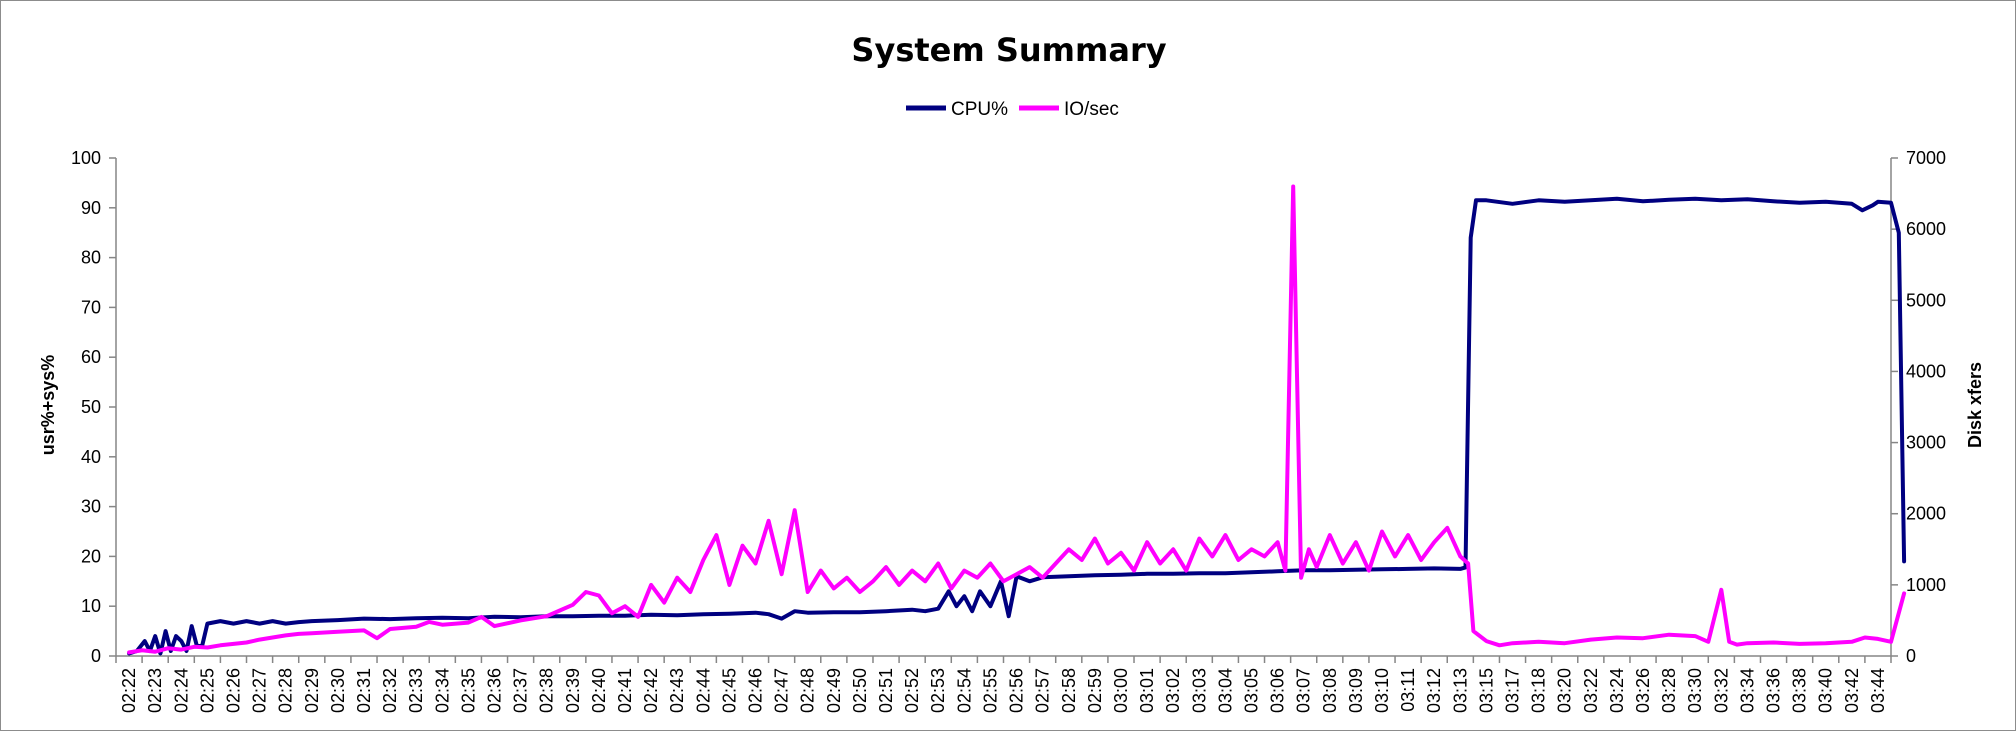 The image size is (2016, 732). What do you see at coordinates (1774, 690) in the screenshot?
I see `x-tick-label: 03:36` at bounding box center [1774, 690].